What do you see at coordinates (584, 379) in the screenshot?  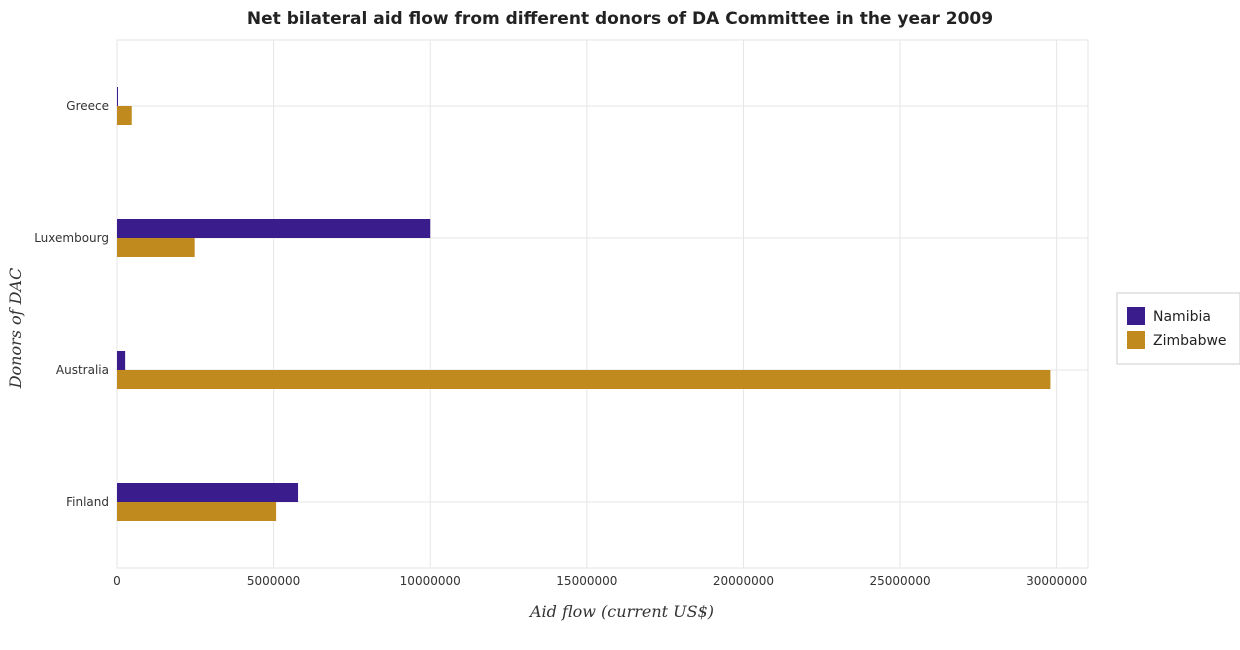 I see `bar-zimbabwe-australia` at bounding box center [584, 379].